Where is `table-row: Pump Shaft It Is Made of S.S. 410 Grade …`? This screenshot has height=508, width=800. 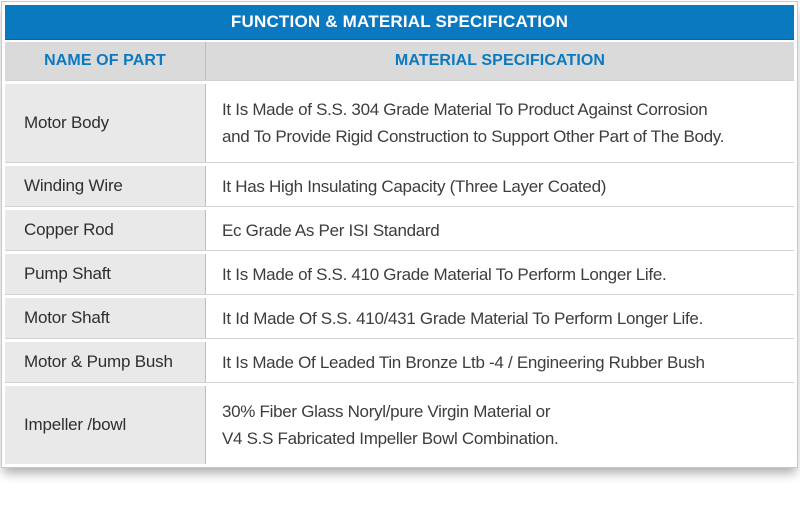
table-row: Pump Shaft It Is Made of S.S. 410 Grade … is located at coordinates (399, 274).